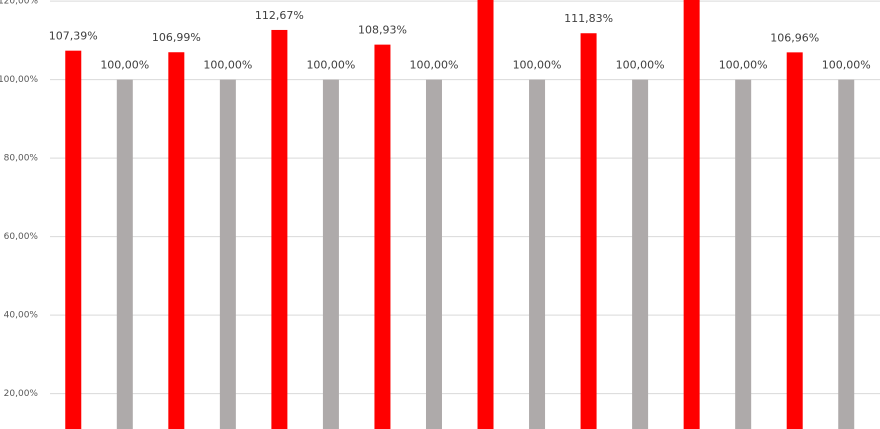 Image resolution: width=880 pixels, height=429 pixels. I want to click on y-tick-label: 80,00%, so click(21, 159).